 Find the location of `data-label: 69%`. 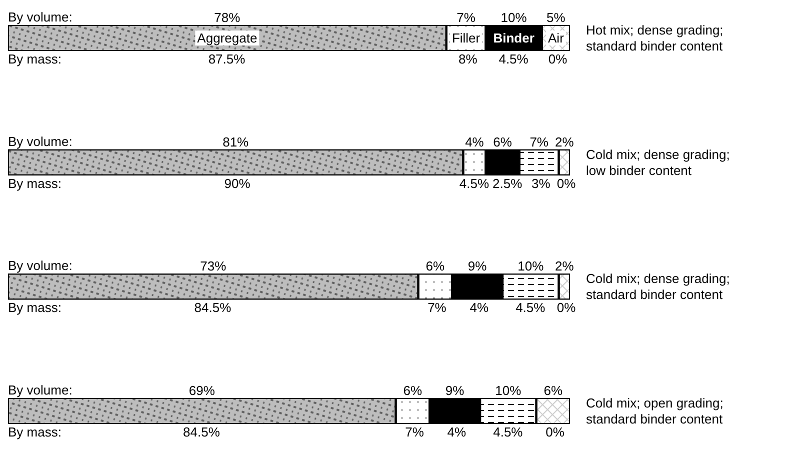

data-label: 69% is located at coordinates (202, 390).